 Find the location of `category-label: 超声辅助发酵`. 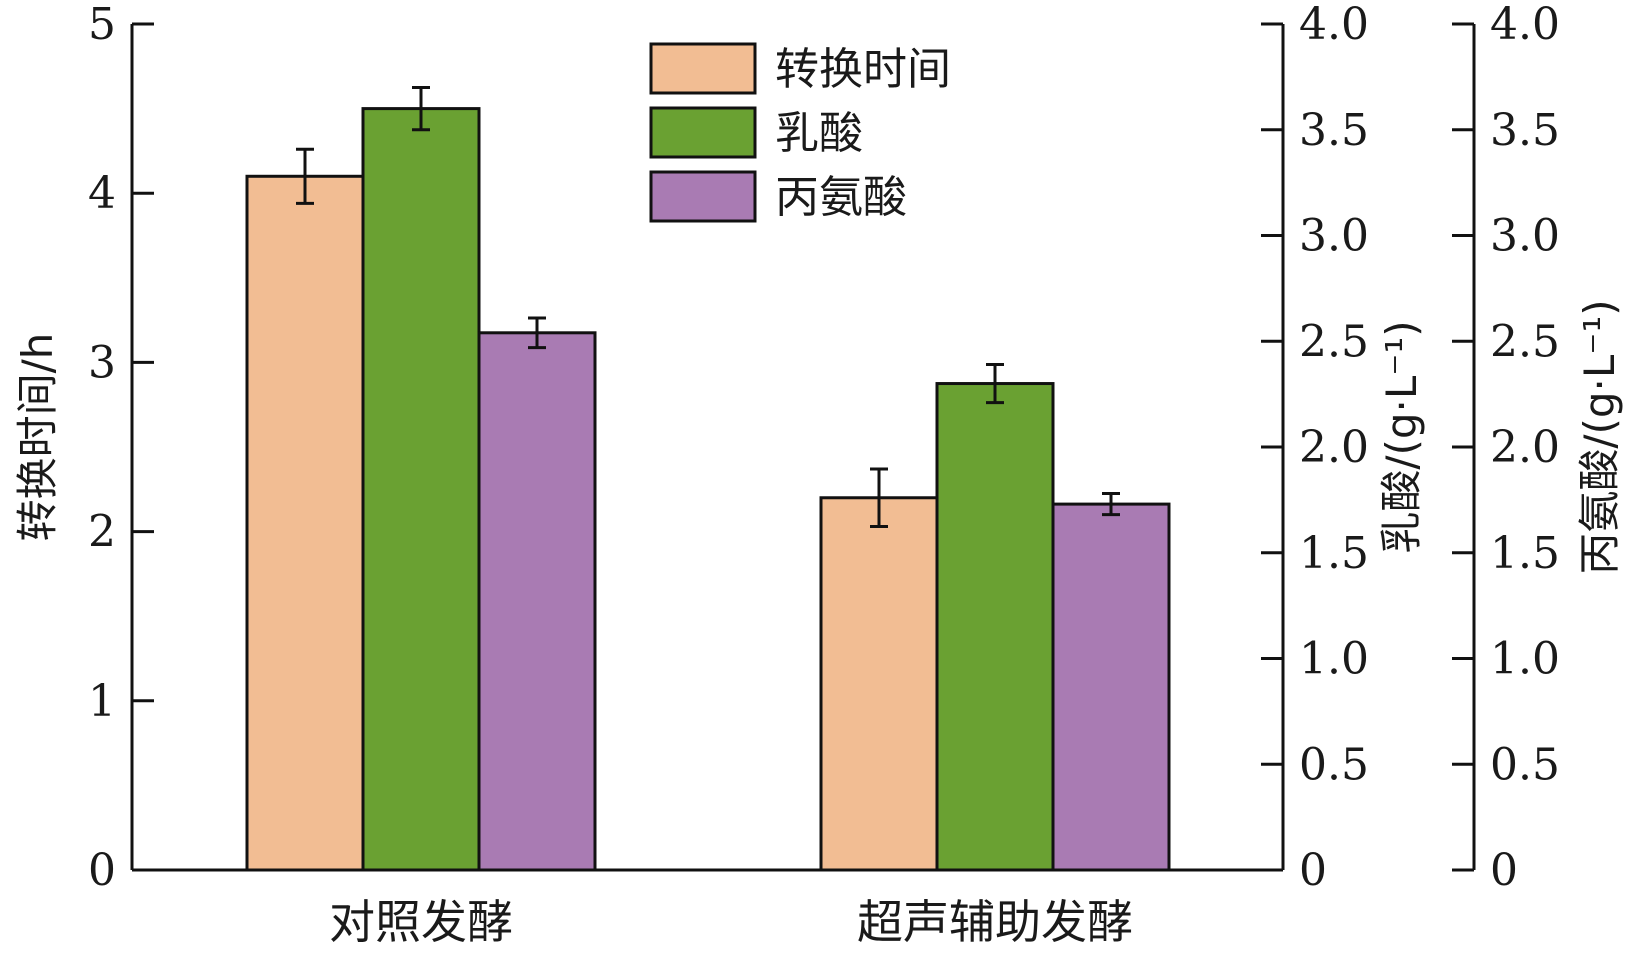

category-label: 超声辅助发酵 is located at coordinates (995, 922).